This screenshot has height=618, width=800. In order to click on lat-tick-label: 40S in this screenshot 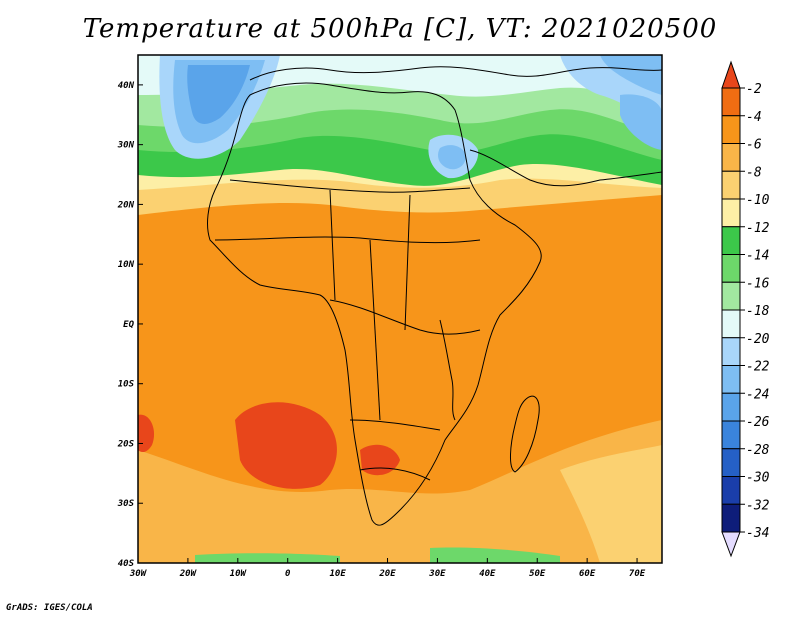, I will do `click(126, 564)`.